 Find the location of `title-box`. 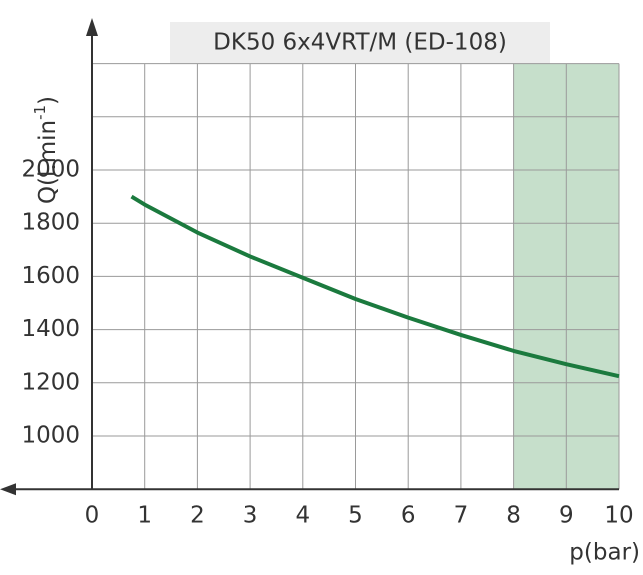

title-box is located at coordinates (360, 43).